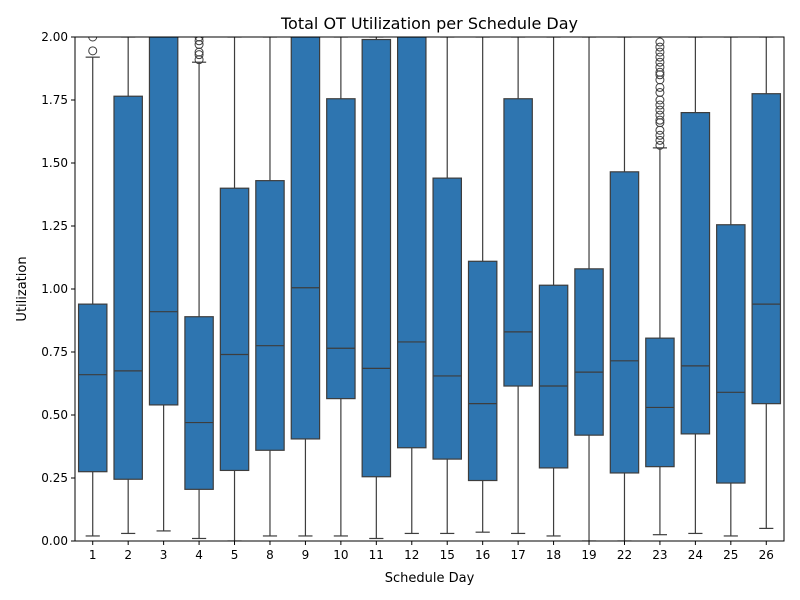 This screenshot has height=600, width=800. What do you see at coordinates (306, 555) in the screenshot?
I see `x-tick-label: 9` at bounding box center [306, 555].